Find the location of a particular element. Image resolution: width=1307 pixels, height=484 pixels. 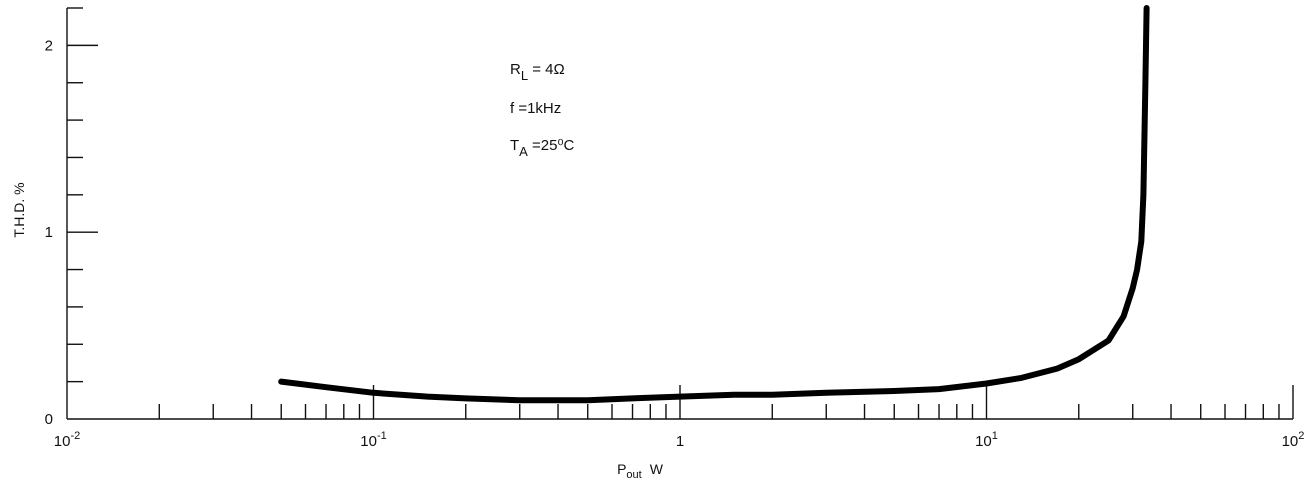

condition-label: RL = 4Ω is located at coordinates (537, 72).